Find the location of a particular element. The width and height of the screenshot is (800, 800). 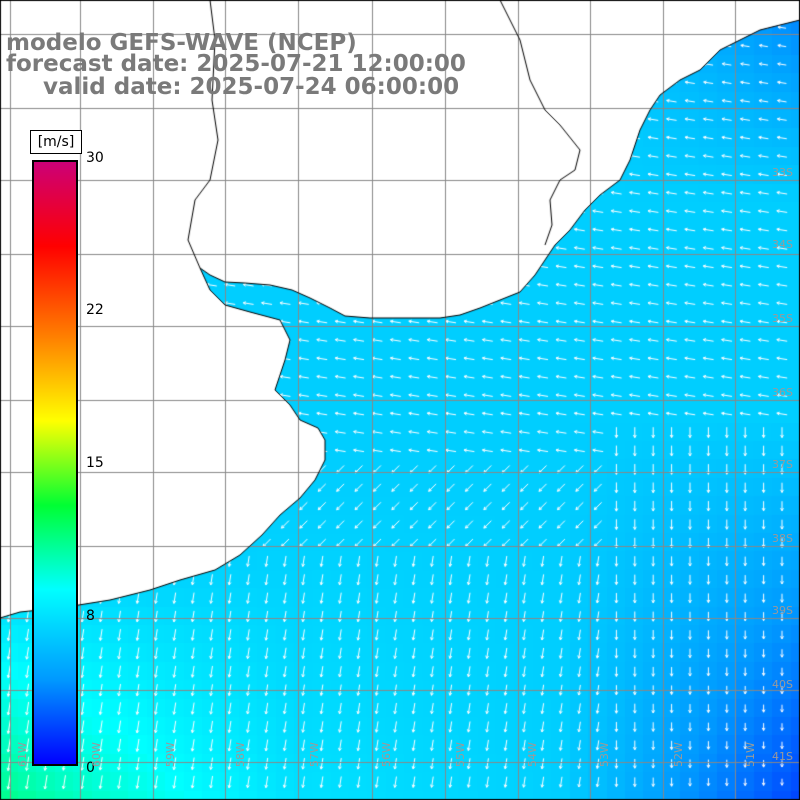

lon-label: 57W is located at coordinates (314, 754).